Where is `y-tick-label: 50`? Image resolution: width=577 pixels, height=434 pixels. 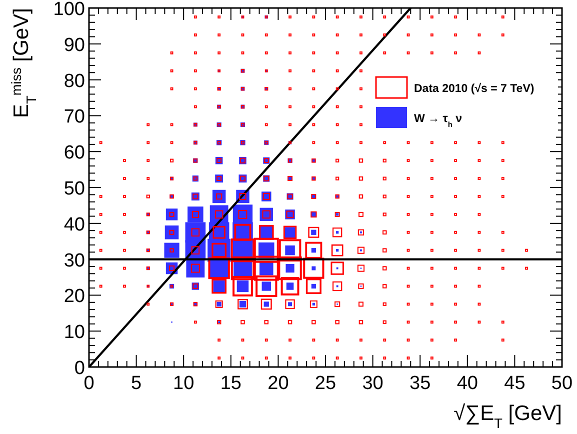 y-tick-label: 50 is located at coordinates (74, 189).